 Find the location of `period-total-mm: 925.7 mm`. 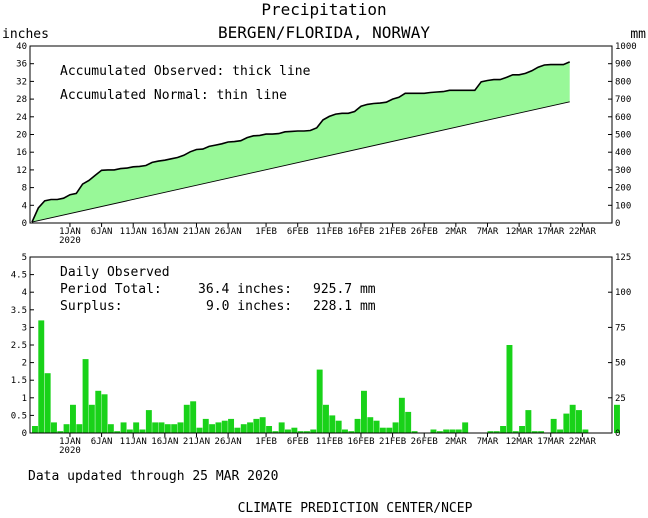

period-total-mm: 925.7 mm is located at coordinates (344, 289).